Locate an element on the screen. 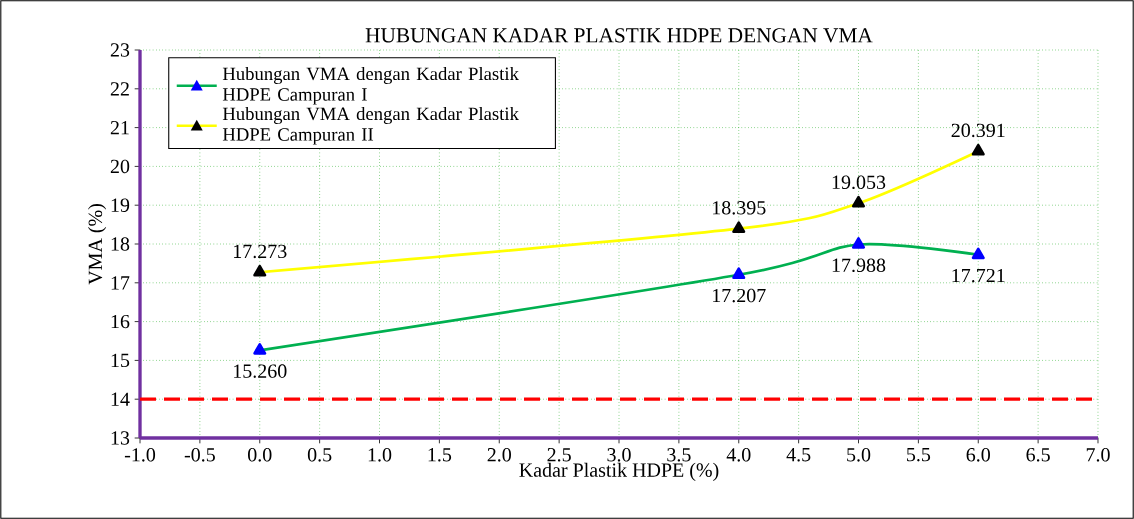 Image resolution: width=1134 pixels, height=519 pixels. y-tick-label: 13 is located at coordinates (120, 438).